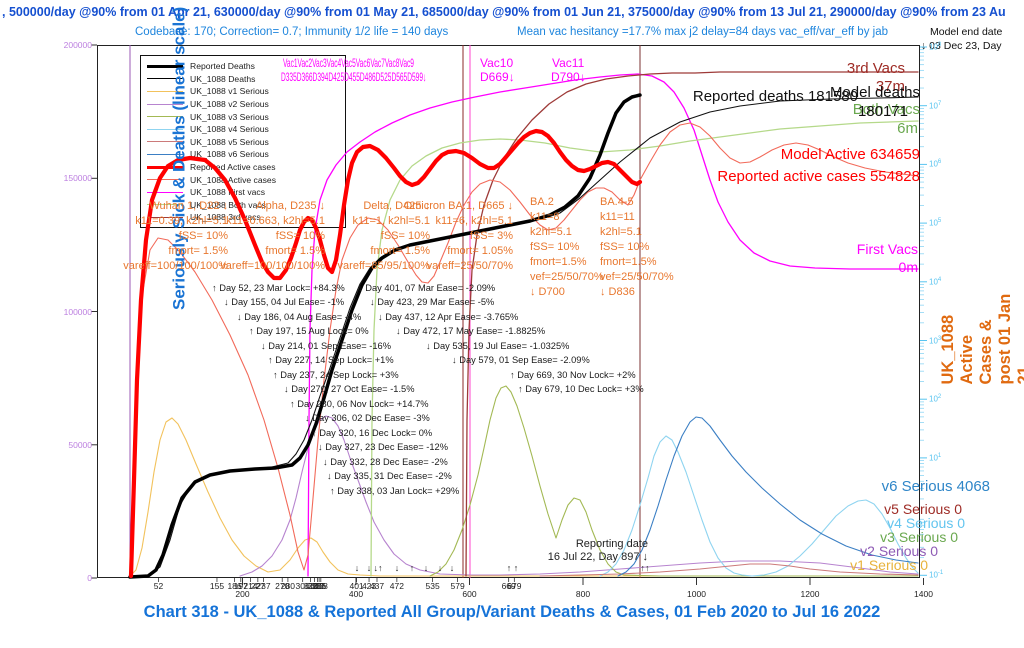 This screenshot has width=1024, height=648. What do you see at coordinates (617, 202) in the screenshot?
I see `variant-param-line: BA.4-5` at bounding box center [617, 202].